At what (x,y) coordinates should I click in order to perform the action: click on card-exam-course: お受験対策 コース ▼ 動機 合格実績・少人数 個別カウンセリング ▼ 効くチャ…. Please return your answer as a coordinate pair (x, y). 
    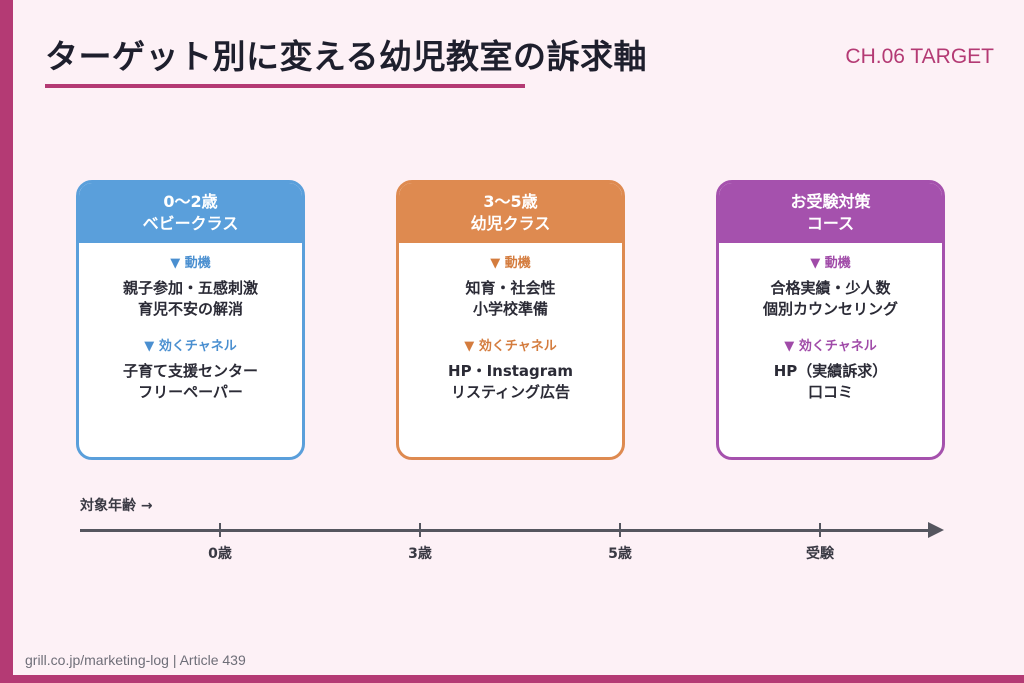
    Looking at the image, I should click on (830, 320).